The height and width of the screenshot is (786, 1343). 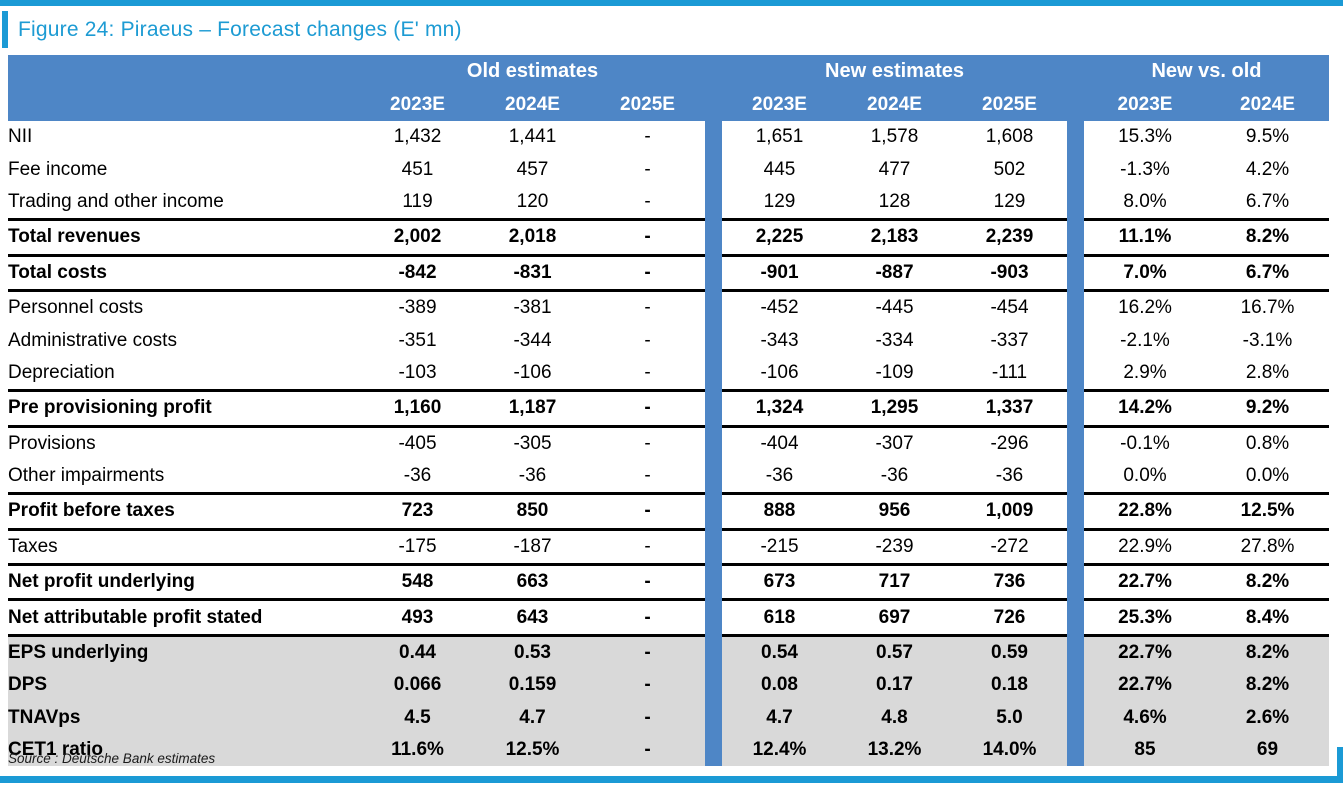 What do you see at coordinates (1009, 272) in the screenshot?
I see `cell-new-2025e: -903` at bounding box center [1009, 272].